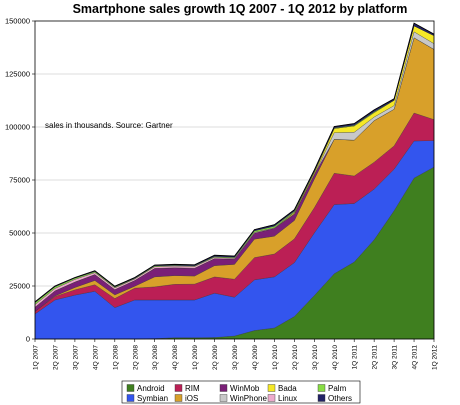  I want to click on x-tick-label: 3Q 2011, so click(395, 357).